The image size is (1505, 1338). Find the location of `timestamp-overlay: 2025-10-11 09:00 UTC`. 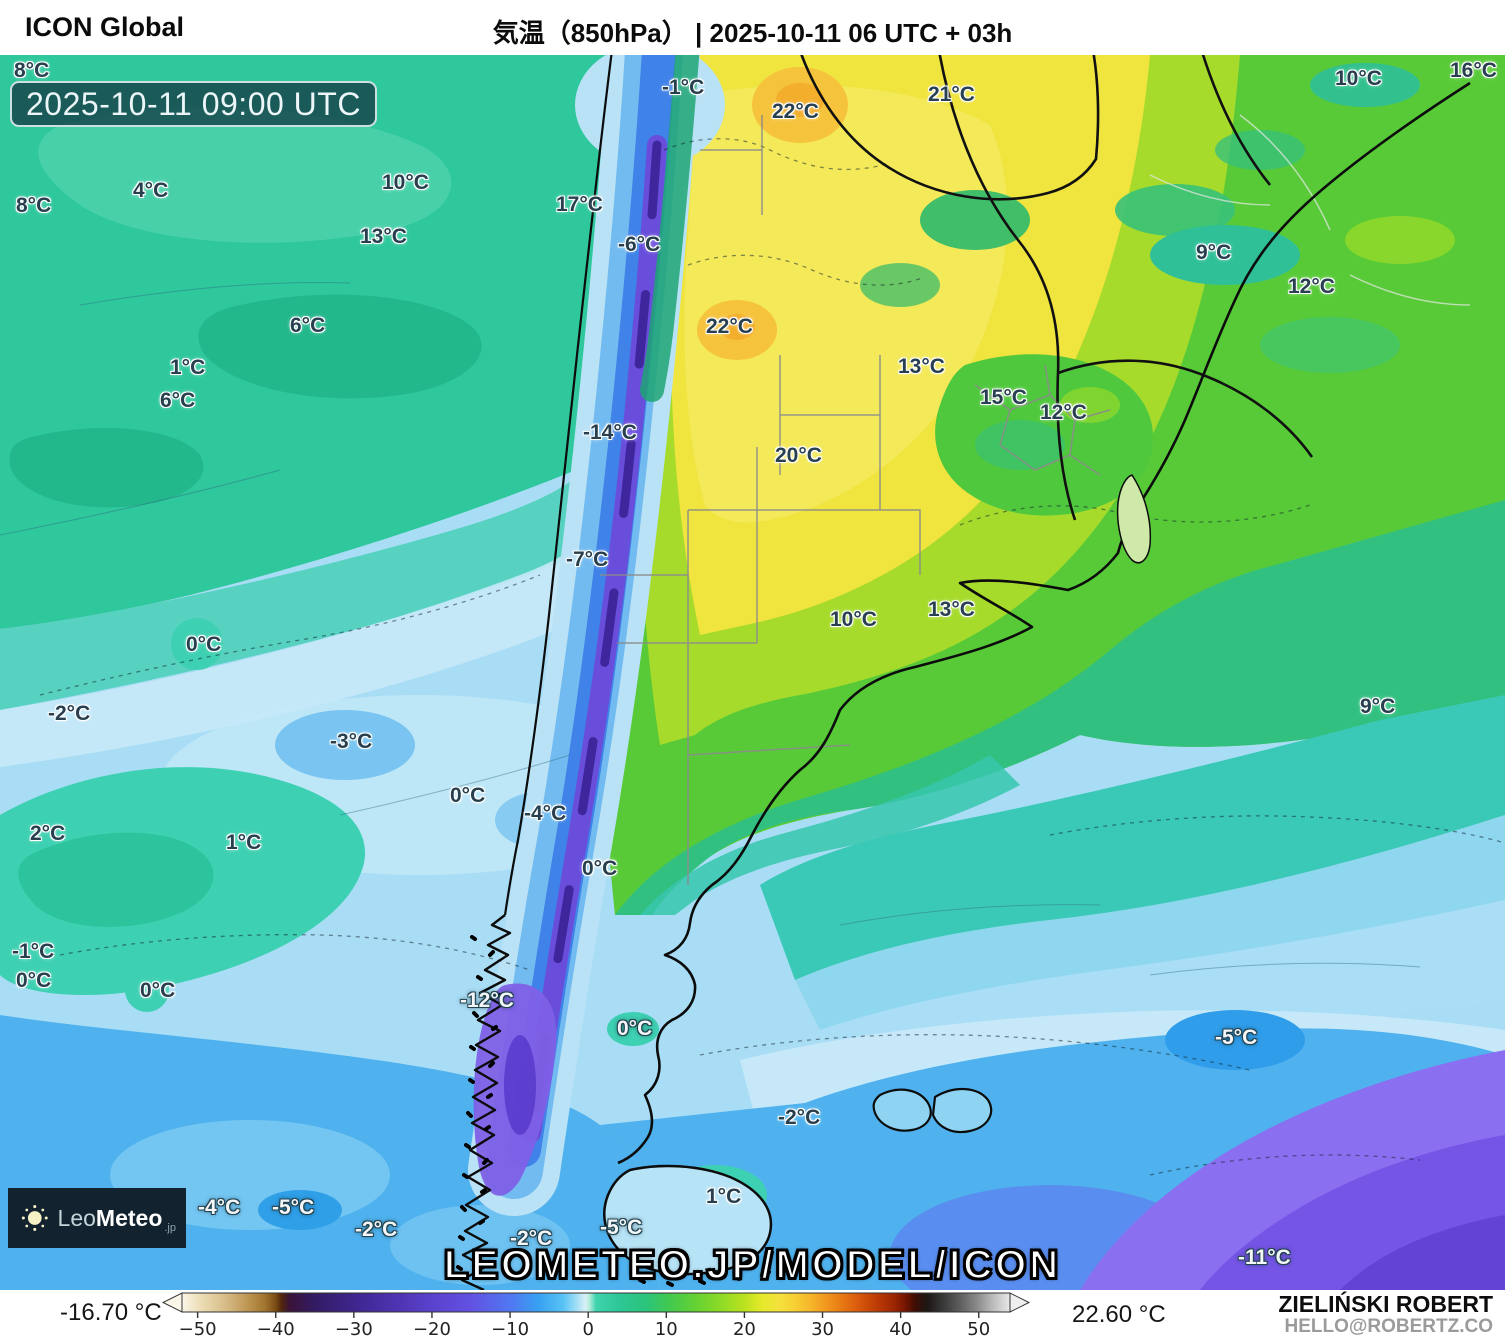

timestamp-overlay: 2025-10-11 09:00 UTC is located at coordinates (193, 104).